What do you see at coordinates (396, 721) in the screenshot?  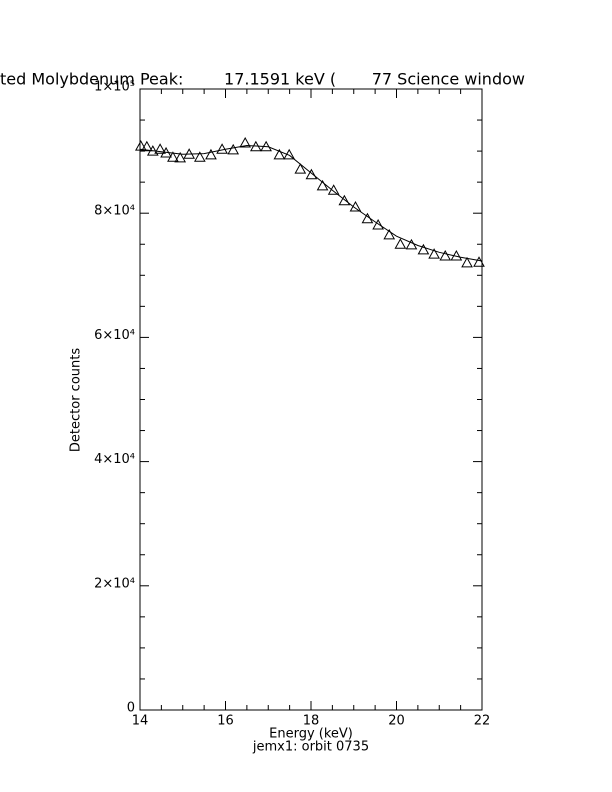 I see `x-tick-label: 20` at bounding box center [396, 721].